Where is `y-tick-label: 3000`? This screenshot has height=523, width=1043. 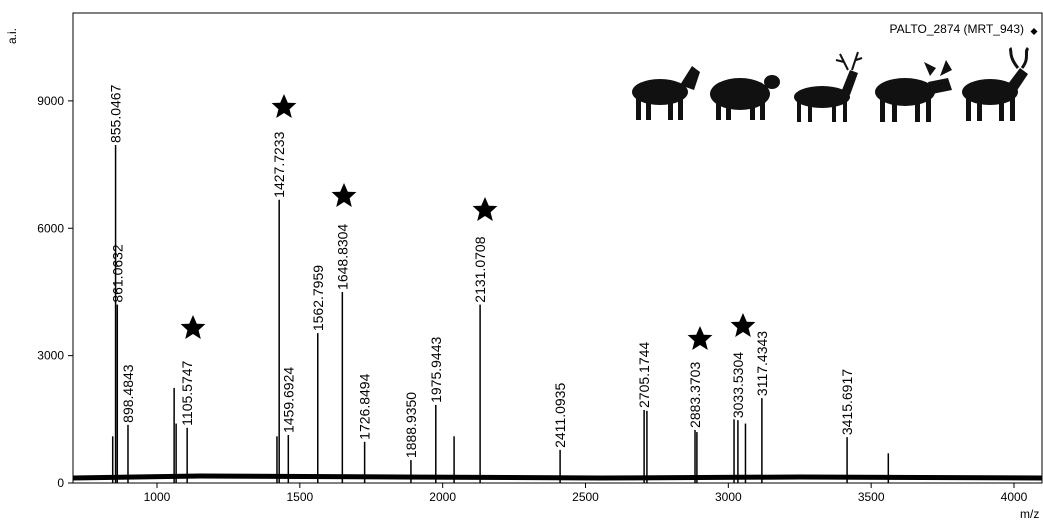
y-tick-label: 3000 is located at coordinates (50, 356).